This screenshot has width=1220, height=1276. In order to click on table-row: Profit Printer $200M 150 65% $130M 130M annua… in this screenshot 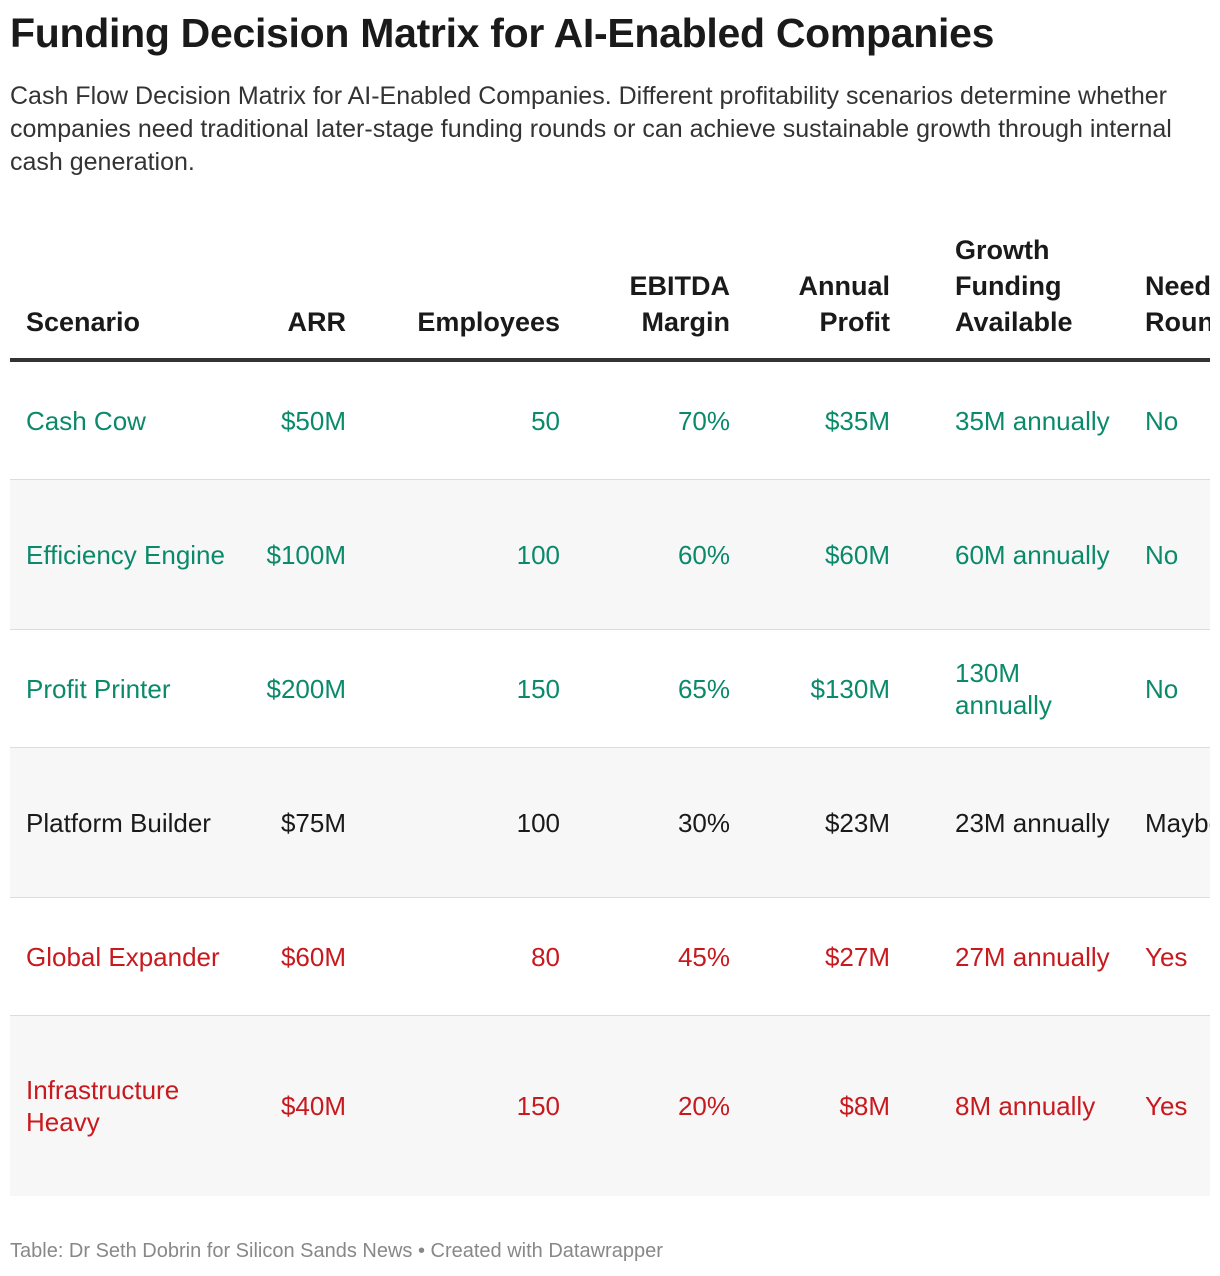, I will do `click(610, 689)`.